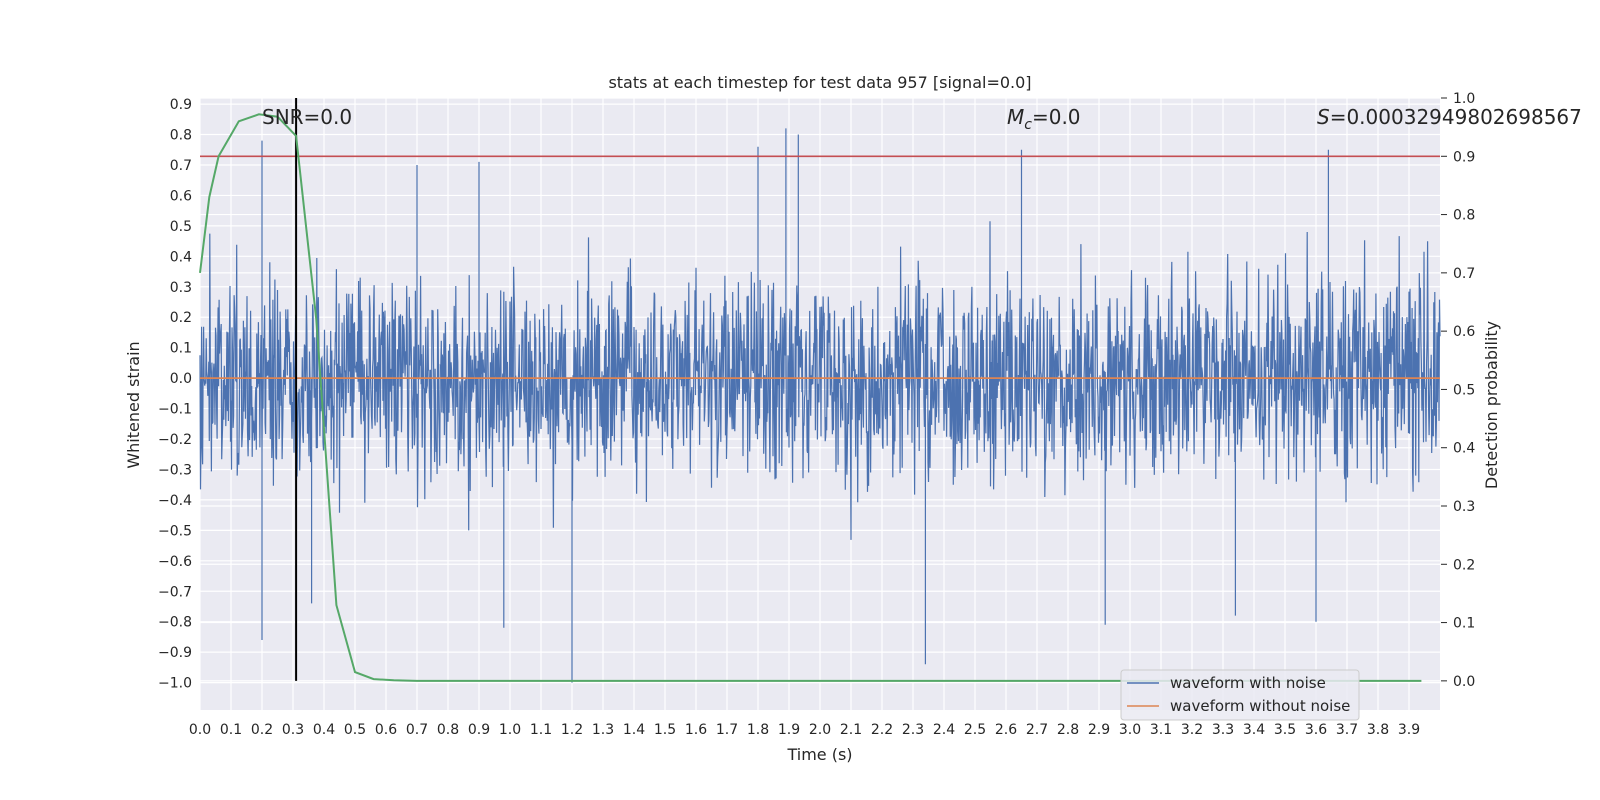 The height and width of the screenshot is (800, 1600). Describe the element at coordinates (175, 410) in the screenshot. I see `y-tick-label: −0.1` at that location.